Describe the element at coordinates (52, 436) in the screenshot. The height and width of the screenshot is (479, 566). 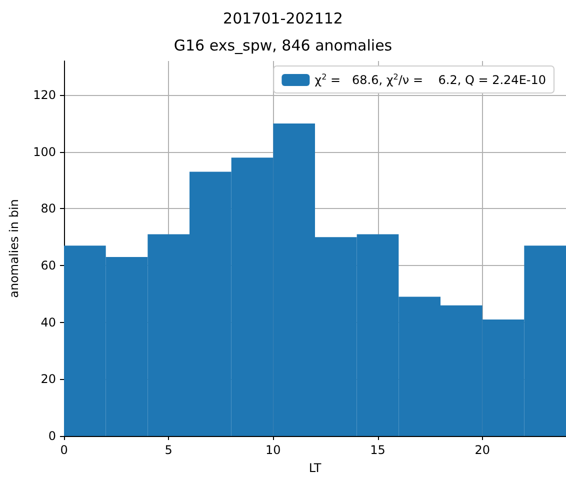
I see `y-tick-label: 0` at that location.